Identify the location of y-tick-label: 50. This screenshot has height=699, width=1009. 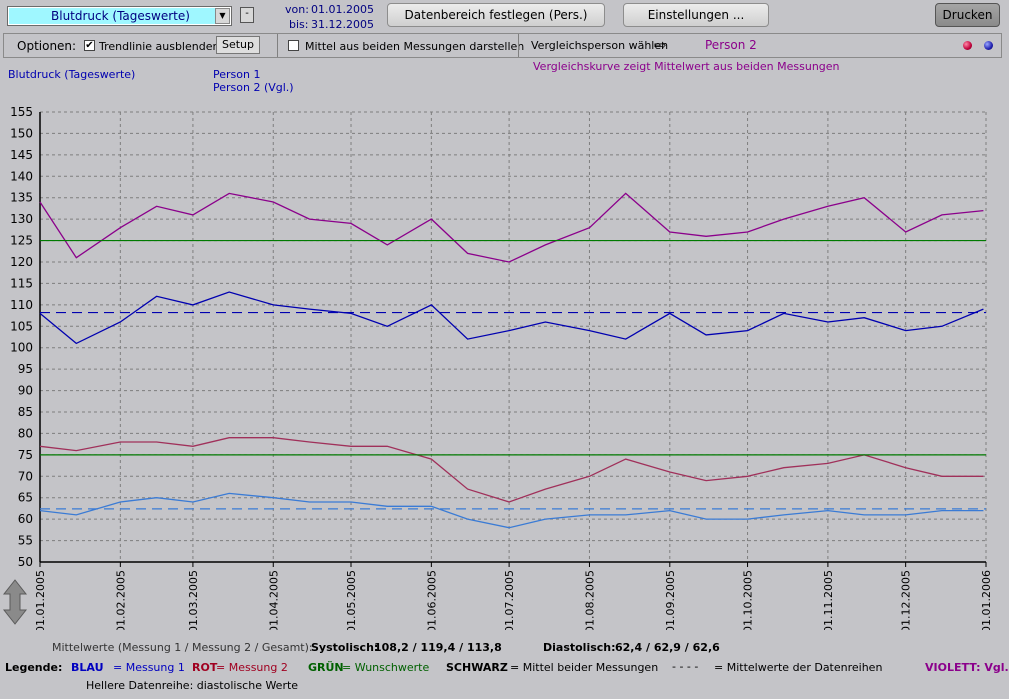
(25, 562).